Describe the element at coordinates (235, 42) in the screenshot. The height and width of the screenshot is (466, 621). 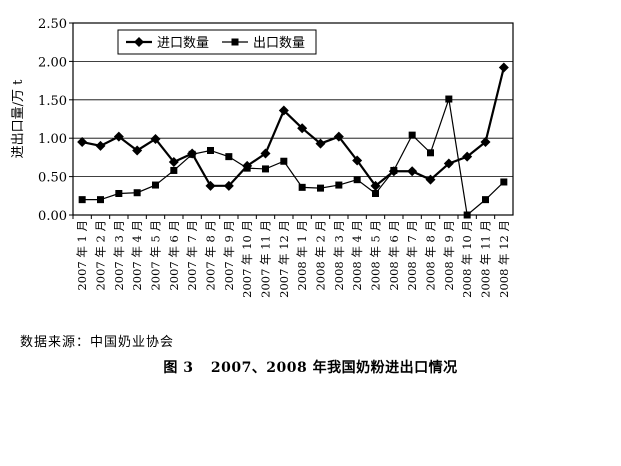
I see `legend-marker-square` at that location.